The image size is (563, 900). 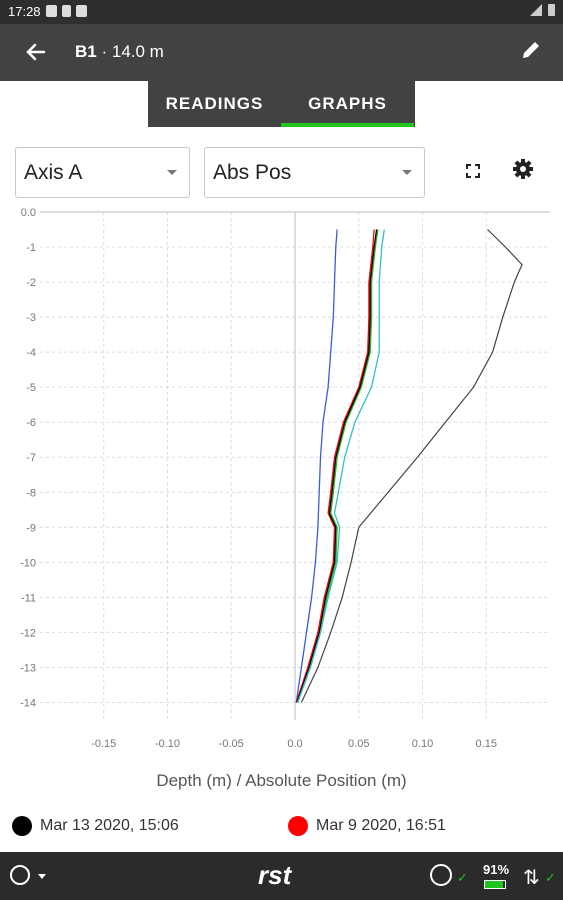 I want to click on legend-item: Mar 13 2020, 15:06, so click(x=95, y=826).